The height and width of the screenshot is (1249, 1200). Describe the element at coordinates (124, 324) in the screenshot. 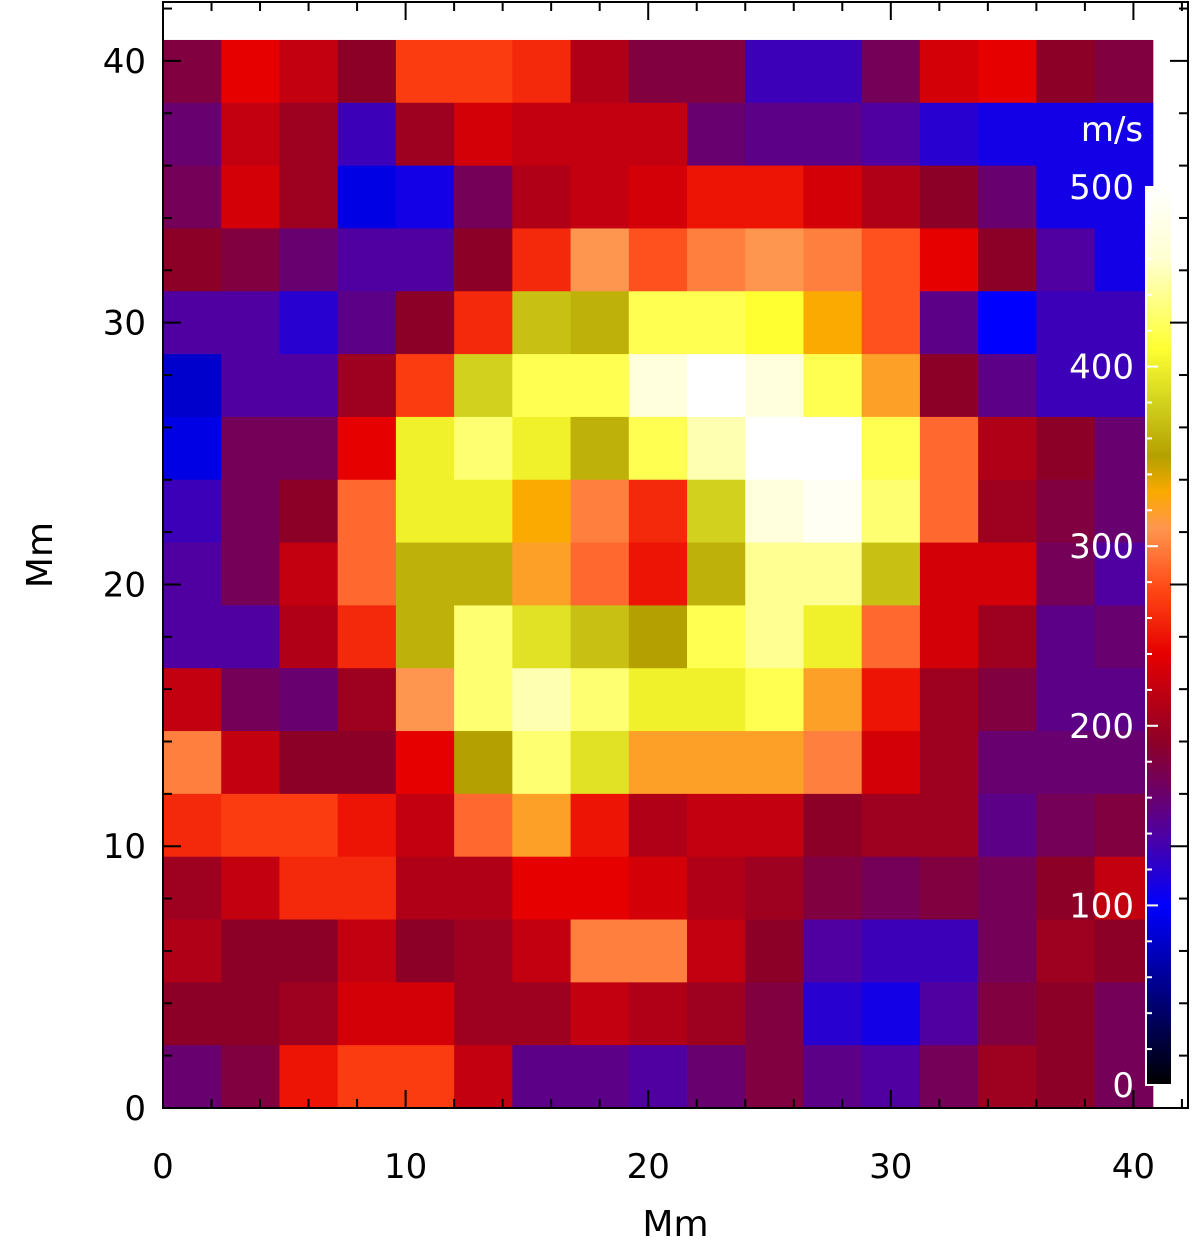

I see `y-tick-label: 30` at that location.